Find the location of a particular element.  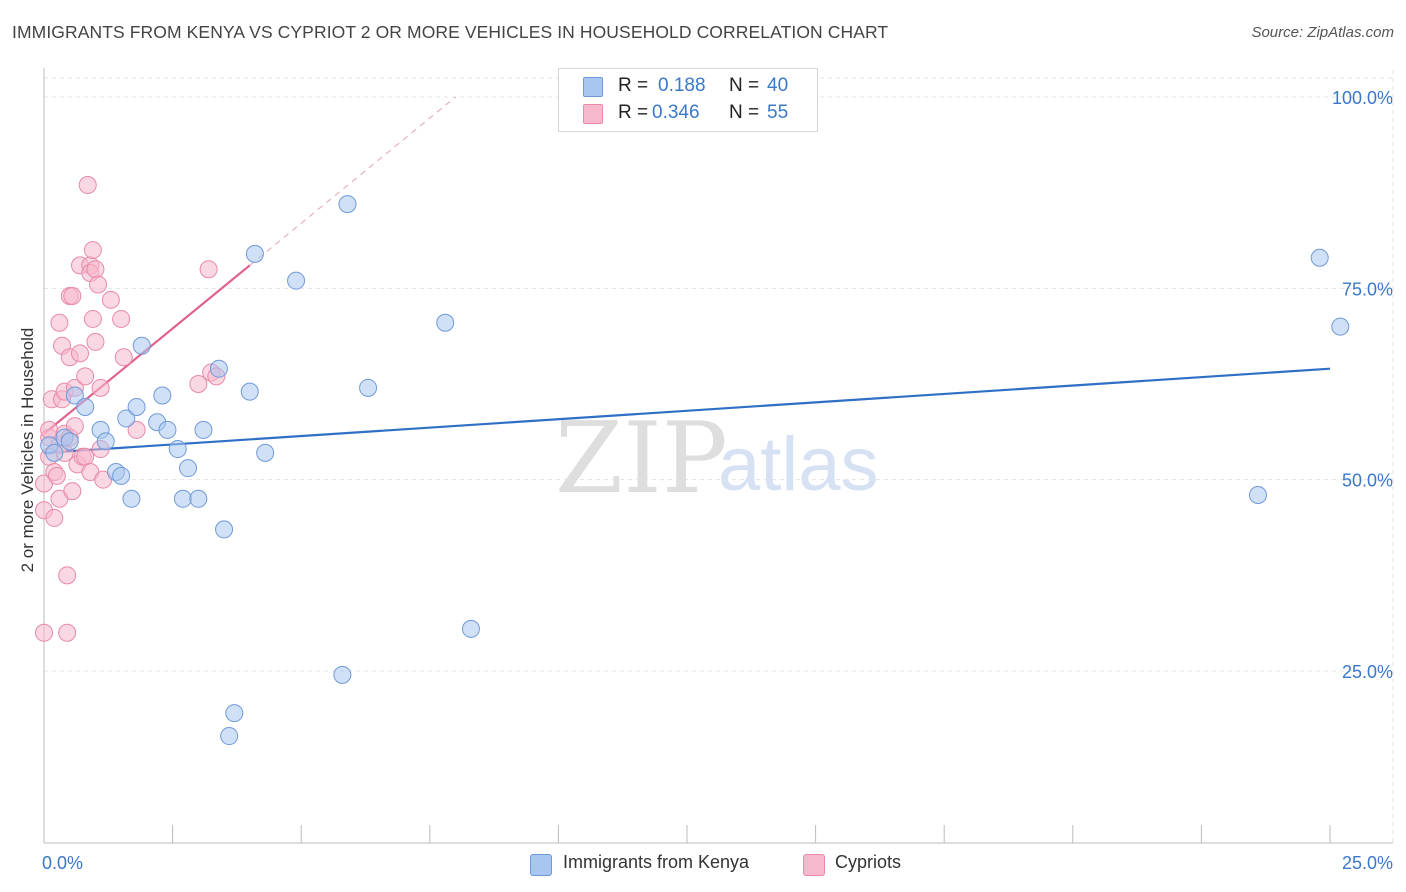

x-tick-label: 0.0% is located at coordinates (62, 863).